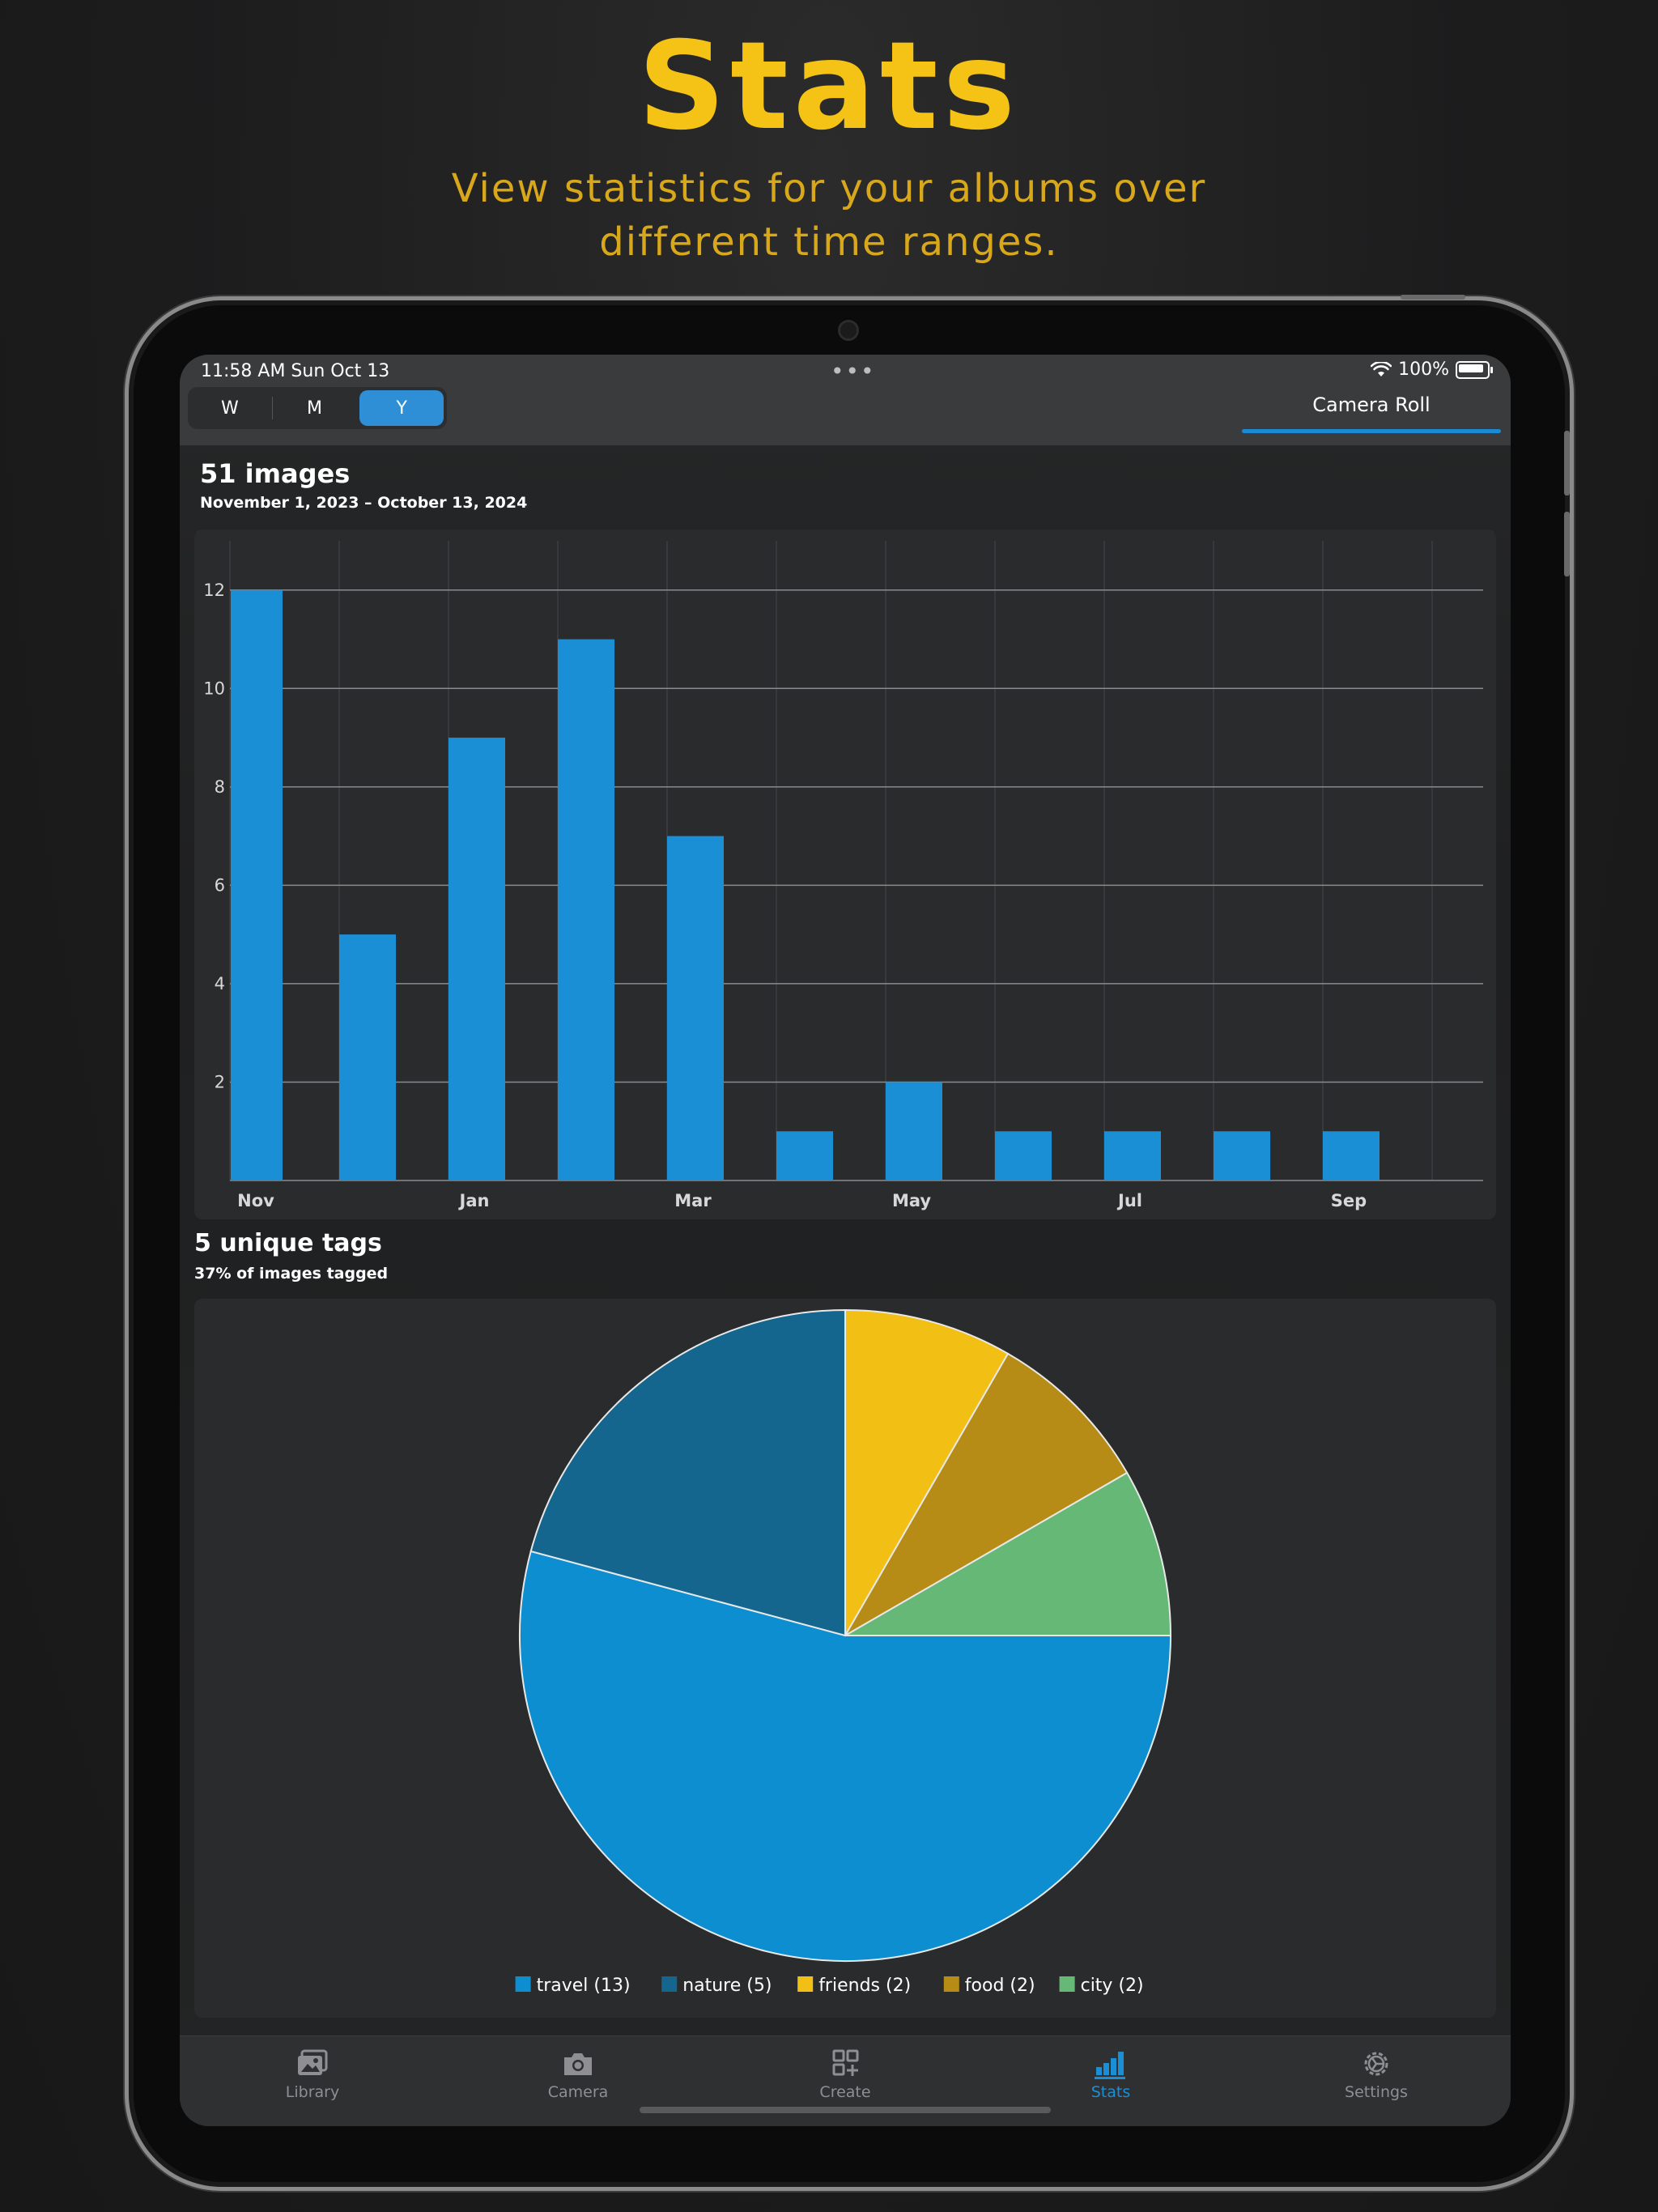 This screenshot has width=1658, height=2212. Describe the element at coordinates (829, 87) in the screenshot. I see `promo-title: Stats` at that location.